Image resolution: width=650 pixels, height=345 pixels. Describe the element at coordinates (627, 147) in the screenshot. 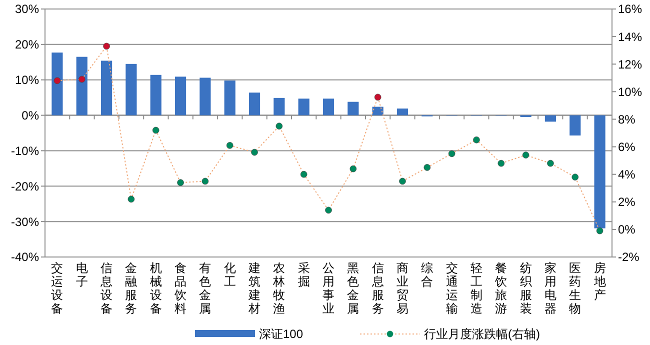

I see `y2-tick-label: 6%` at that location.